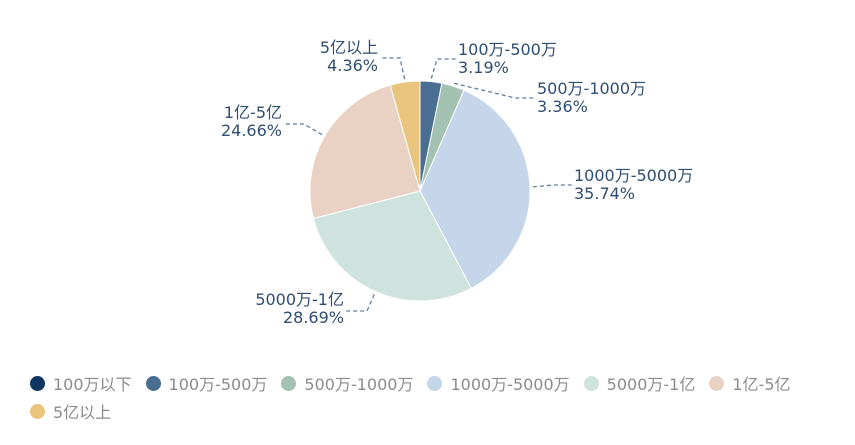 The width and height of the screenshot is (855, 445). I want to click on slice-label-name: 100万-500万, so click(507, 49).